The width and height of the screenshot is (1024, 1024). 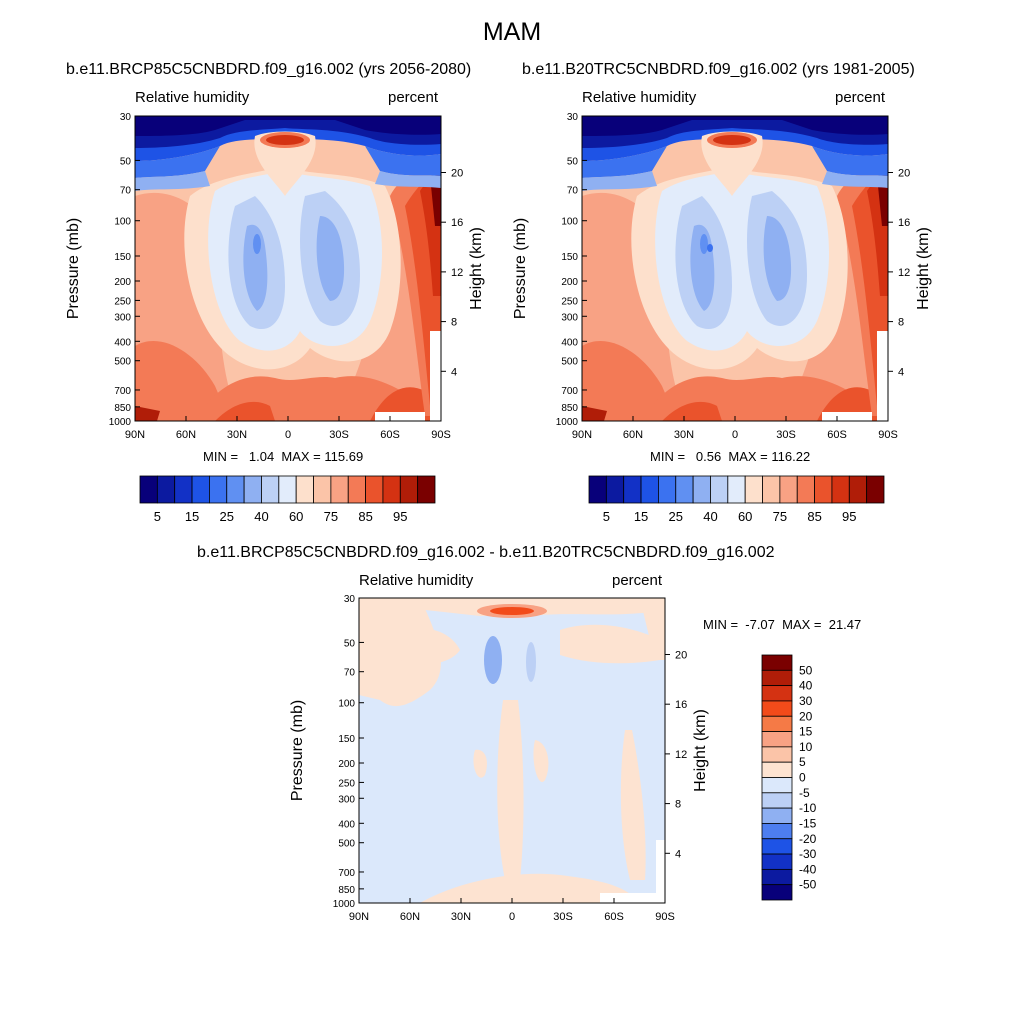 I want to click on panel2-colorbar: 5 15 25 40 60 75 85 95, so click(x=736, y=499).